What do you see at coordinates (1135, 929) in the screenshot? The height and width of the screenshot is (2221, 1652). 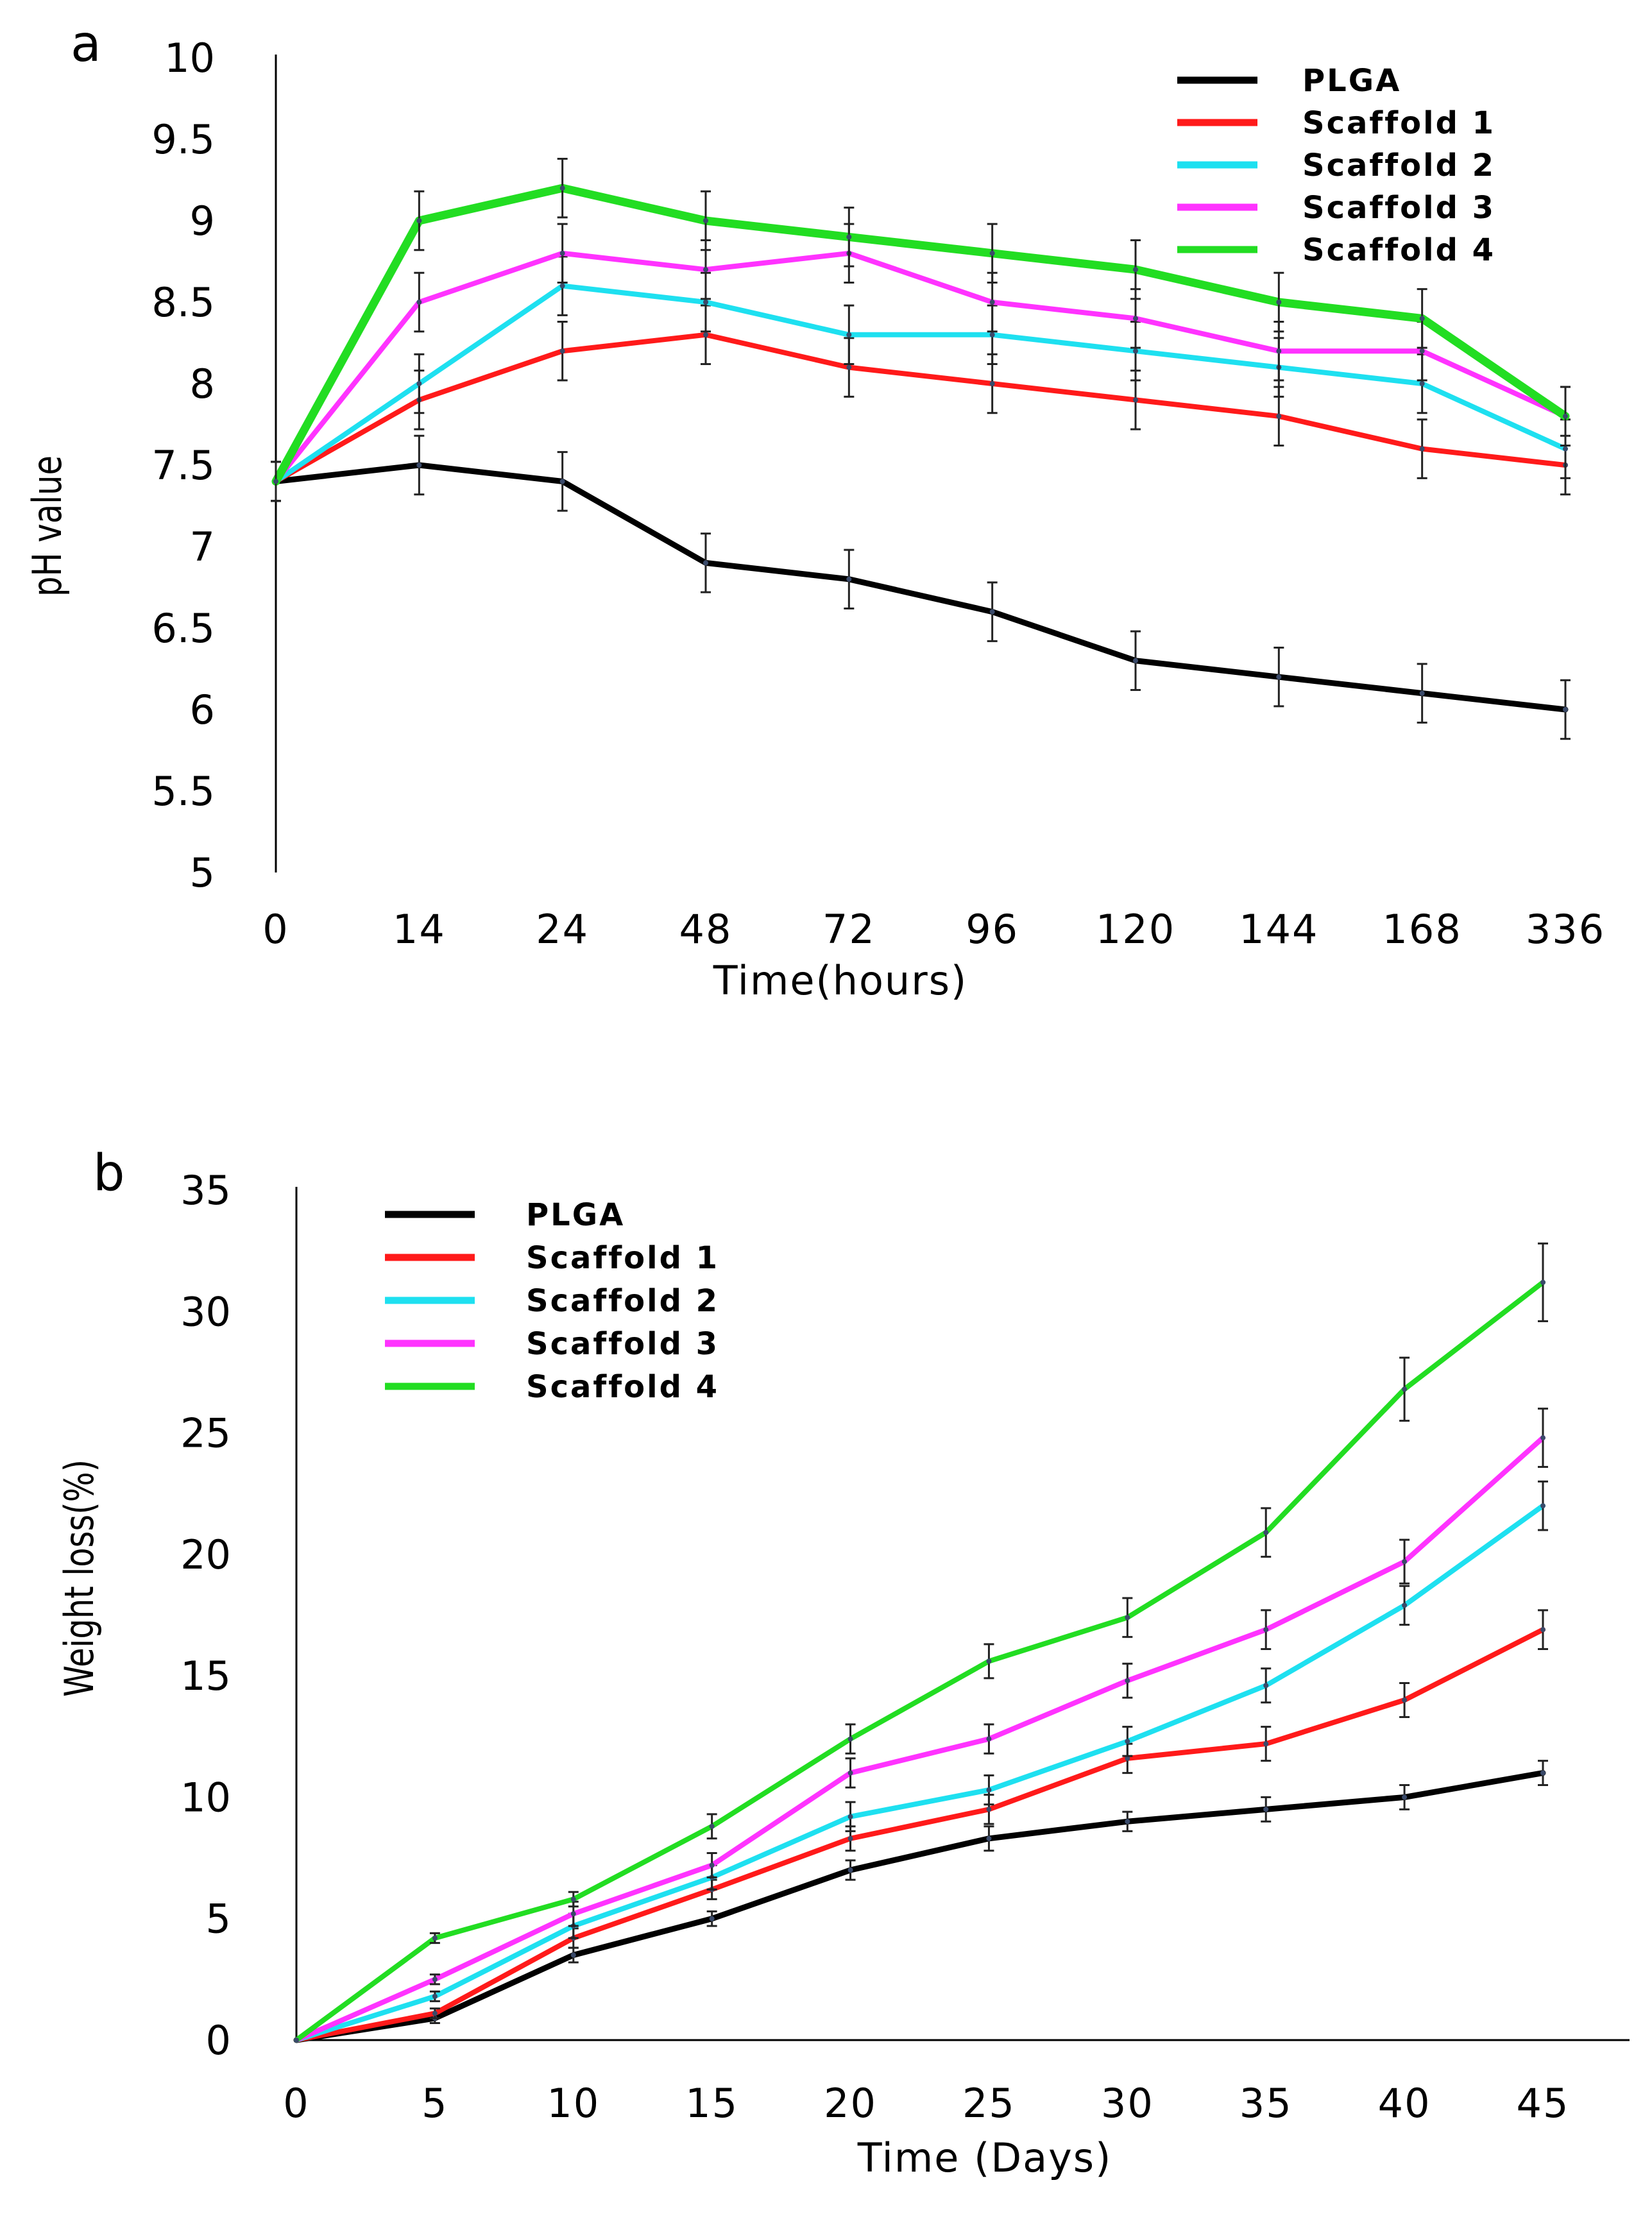 I see `x-tick-label: 120` at bounding box center [1135, 929].